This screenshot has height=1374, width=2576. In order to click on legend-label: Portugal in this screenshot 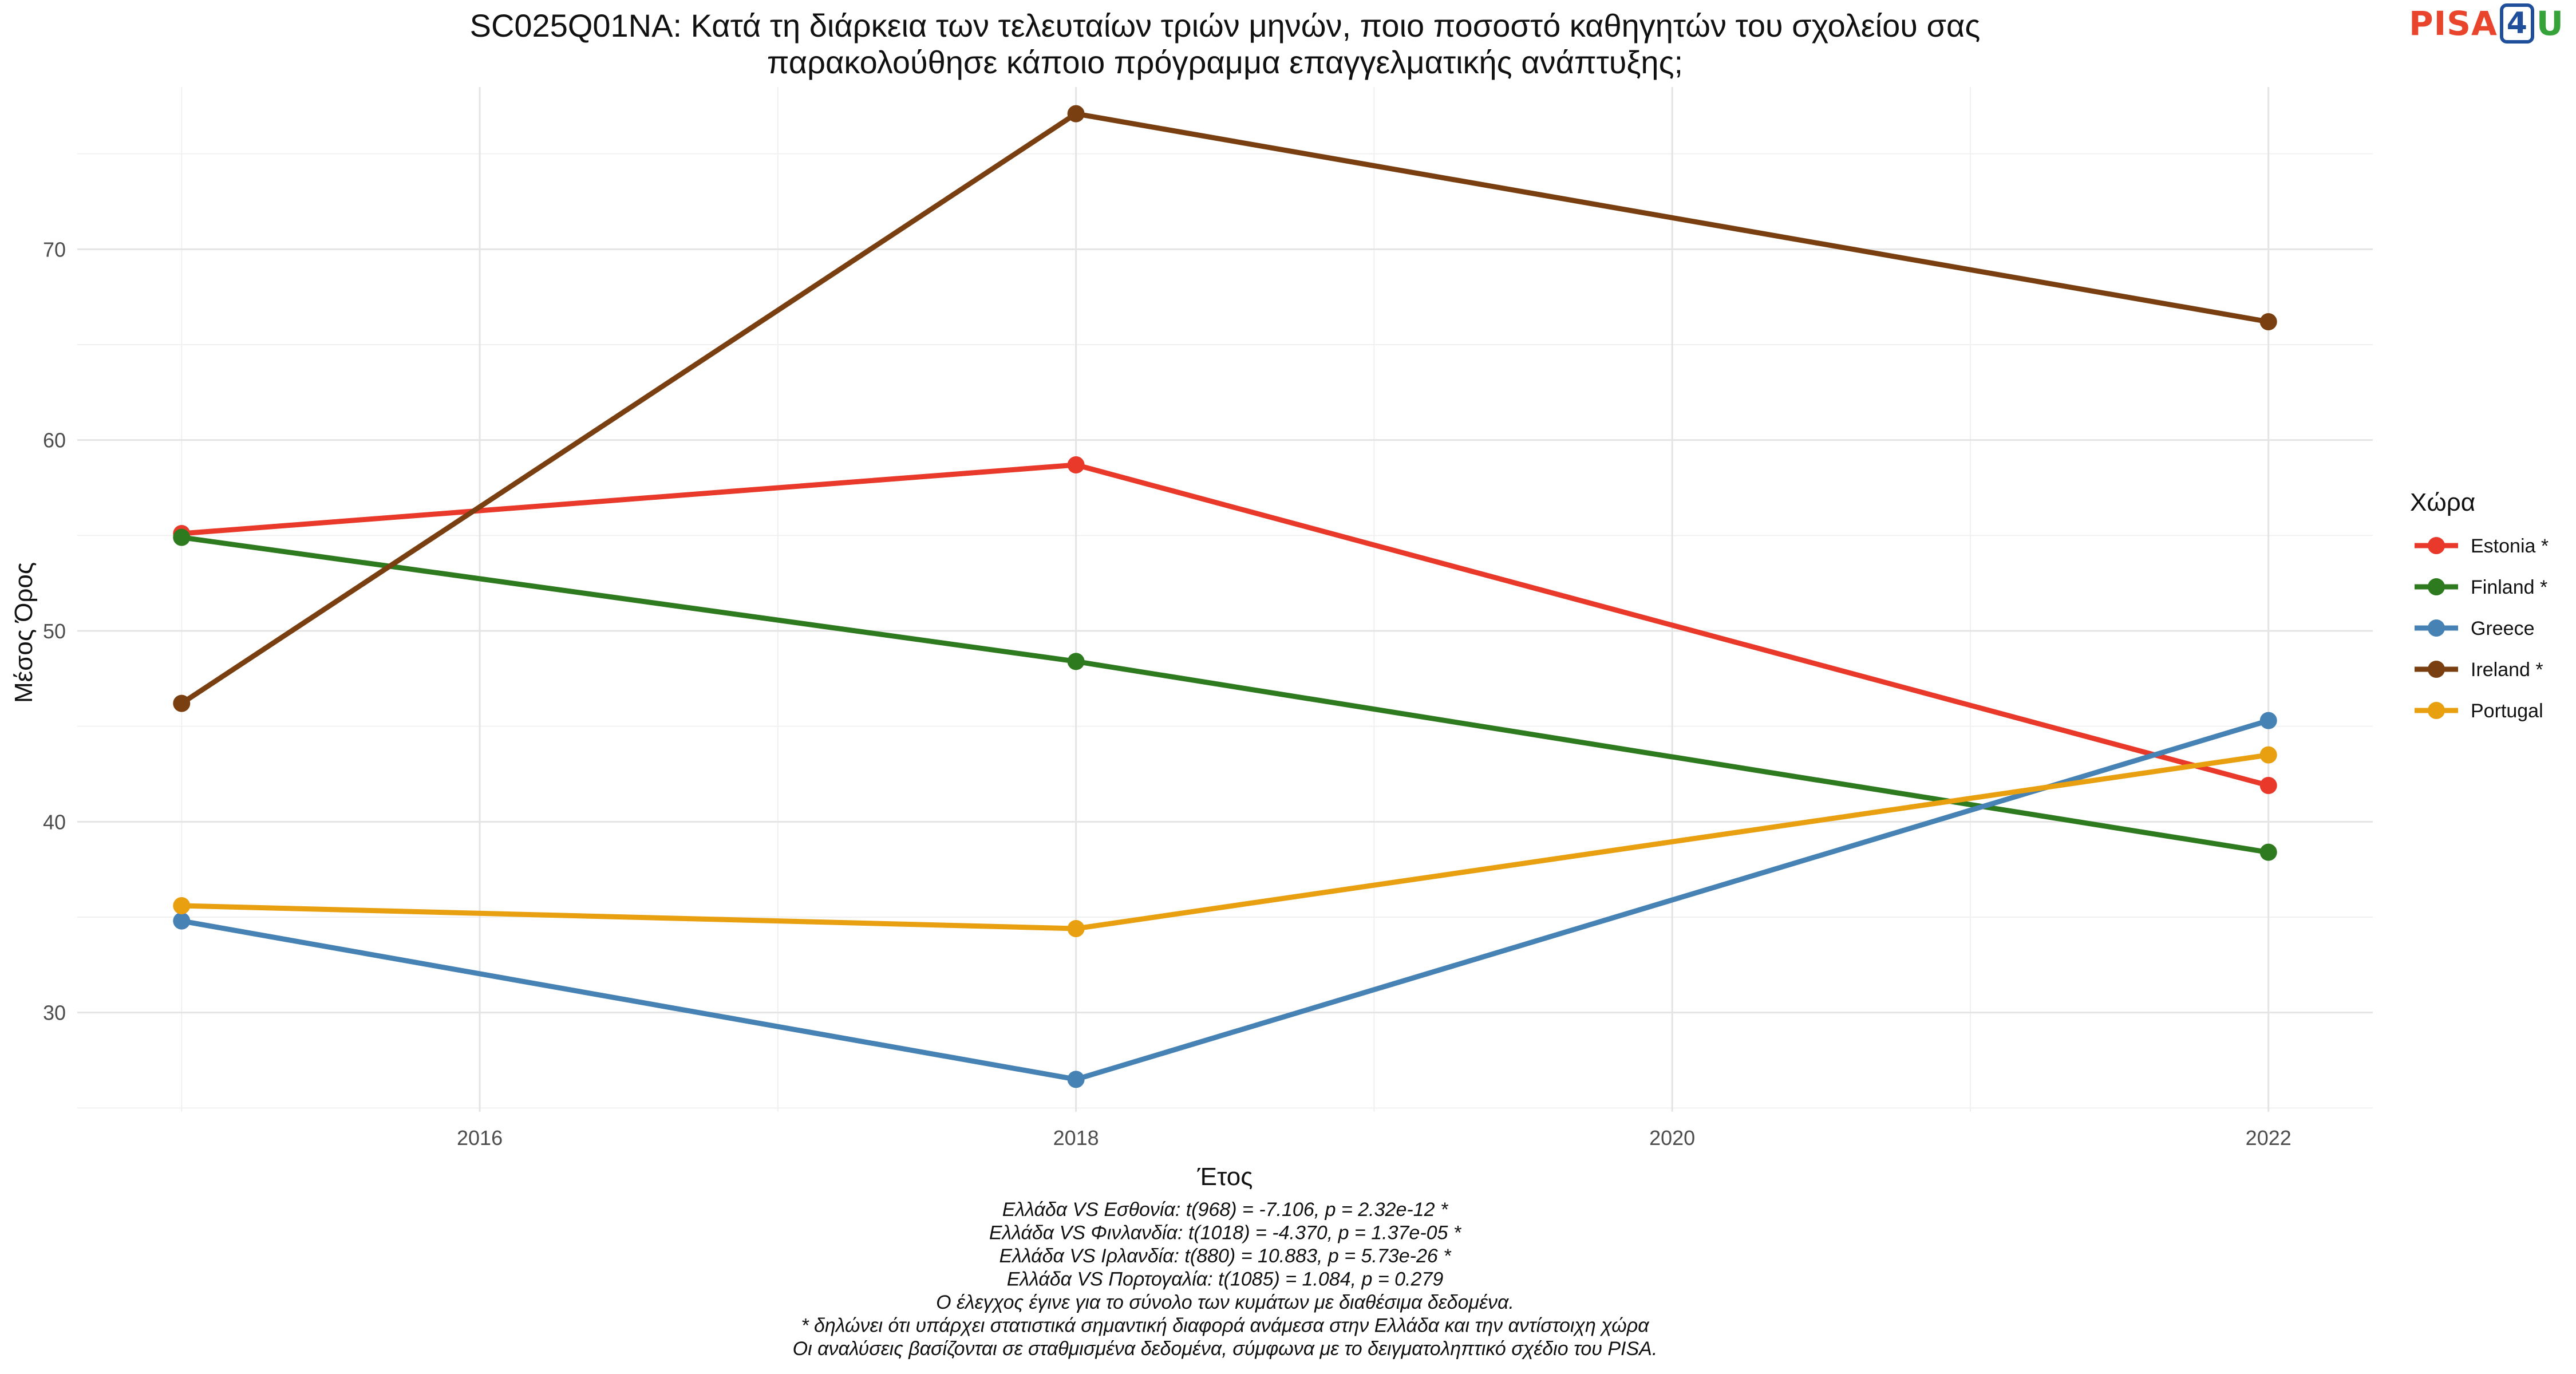, I will do `click(2507, 711)`.